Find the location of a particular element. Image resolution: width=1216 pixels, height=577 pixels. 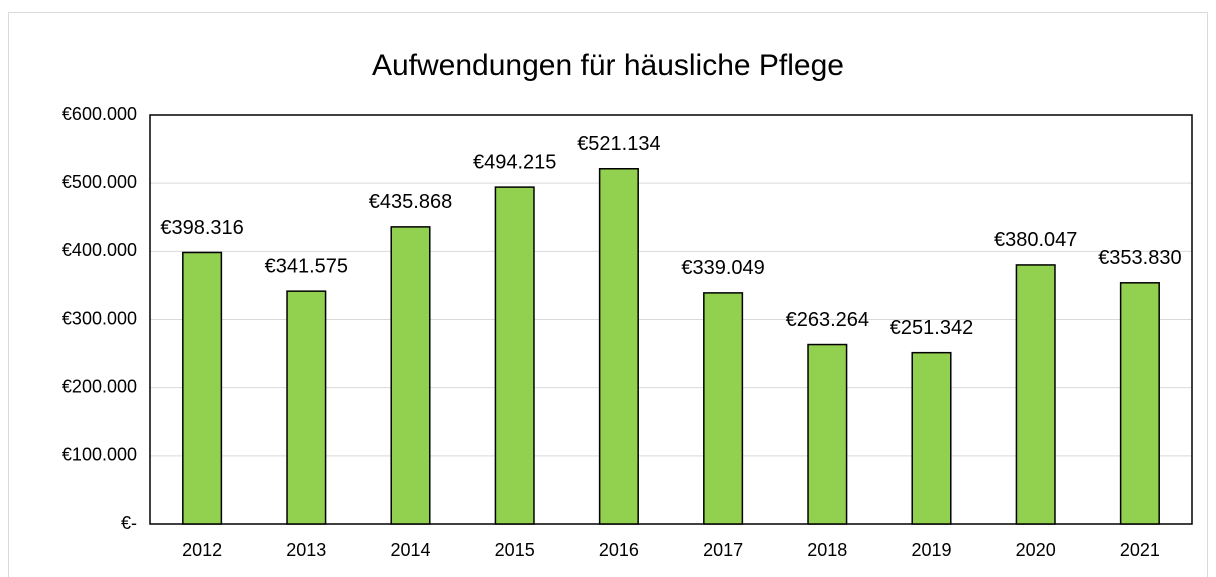

y-tick-label: €- is located at coordinates (129, 523).